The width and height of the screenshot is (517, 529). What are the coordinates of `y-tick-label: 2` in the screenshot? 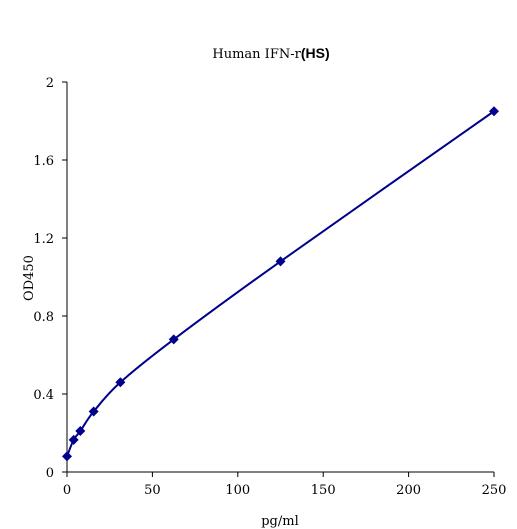 It's located at (50, 83).